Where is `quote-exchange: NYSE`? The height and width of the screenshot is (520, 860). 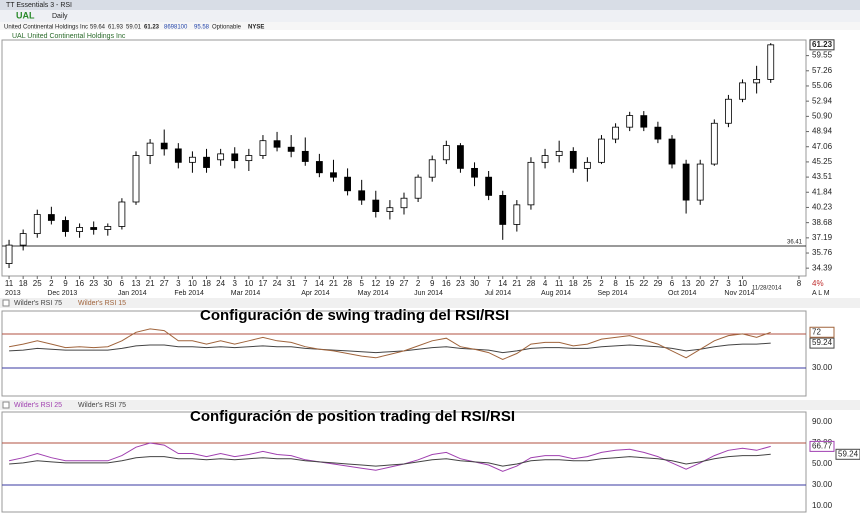
quote-exchange: NYSE is located at coordinates (256, 28).